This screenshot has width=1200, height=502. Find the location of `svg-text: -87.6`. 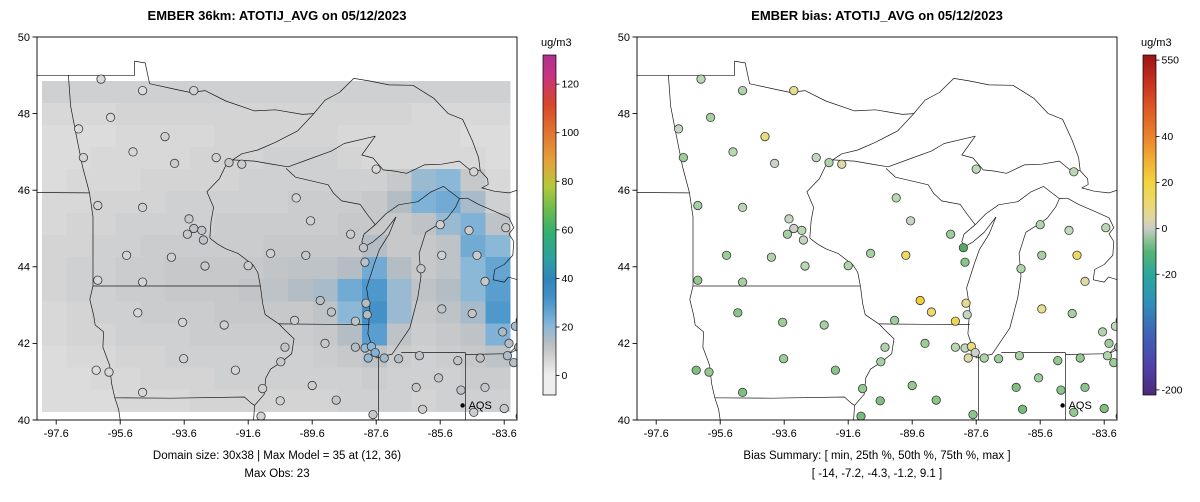

svg-text: -87.6 is located at coordinates (976, 434).